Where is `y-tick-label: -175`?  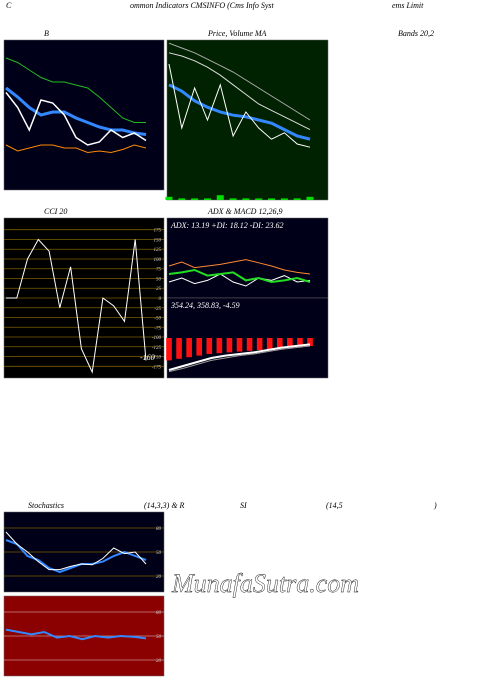
y-tick-label: -175 is located at coordinates (157, 367).